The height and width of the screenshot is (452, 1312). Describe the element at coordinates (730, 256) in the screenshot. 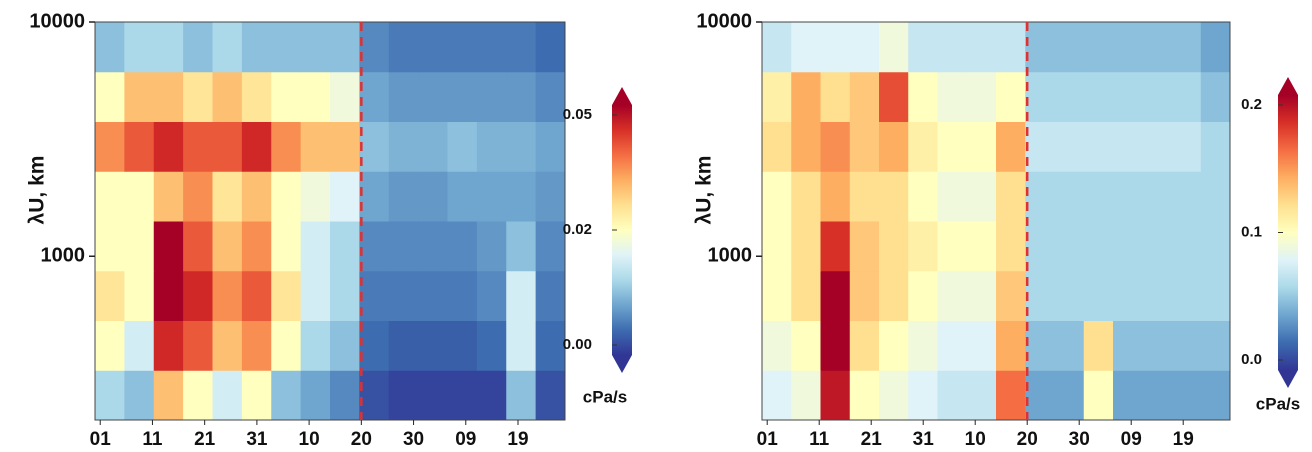

I see `y-tick-label: 1000` at that location.